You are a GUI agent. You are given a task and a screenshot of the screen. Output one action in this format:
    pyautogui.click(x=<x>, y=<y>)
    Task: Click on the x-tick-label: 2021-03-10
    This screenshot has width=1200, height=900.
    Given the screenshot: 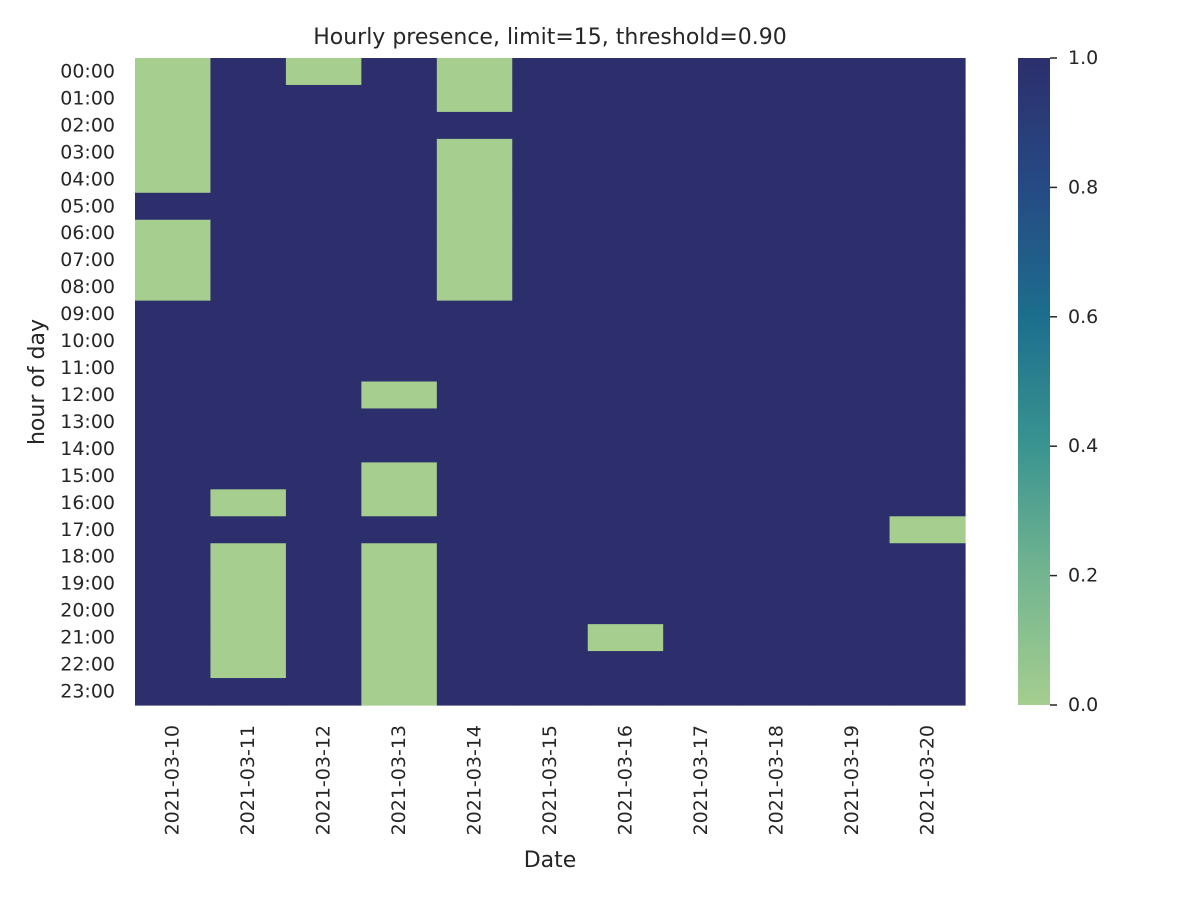 What is the action you would take?
    pyautogui.click(x=173, y=780)
    